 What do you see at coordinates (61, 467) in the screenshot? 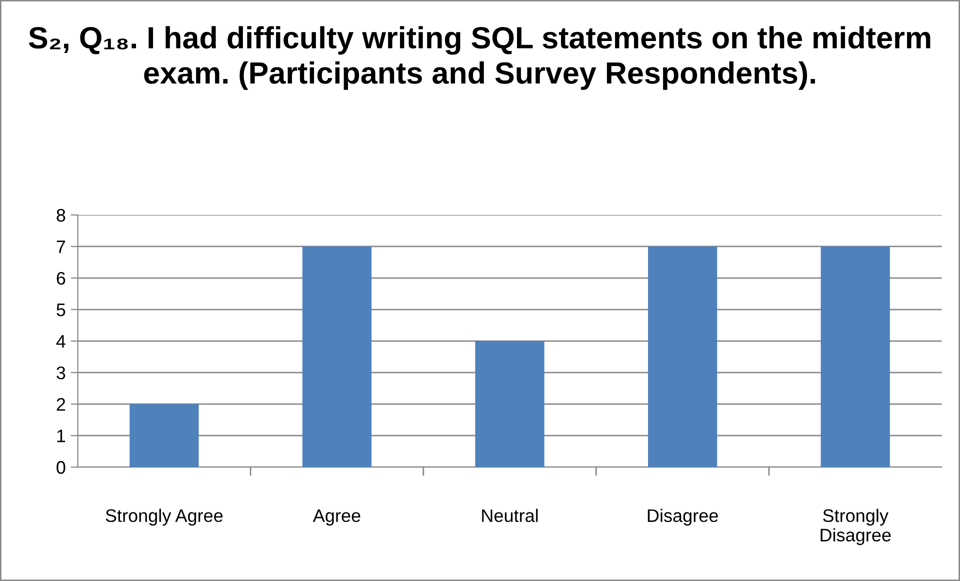
I see `y-tick-label: 0` at bounding box center [61, 467].